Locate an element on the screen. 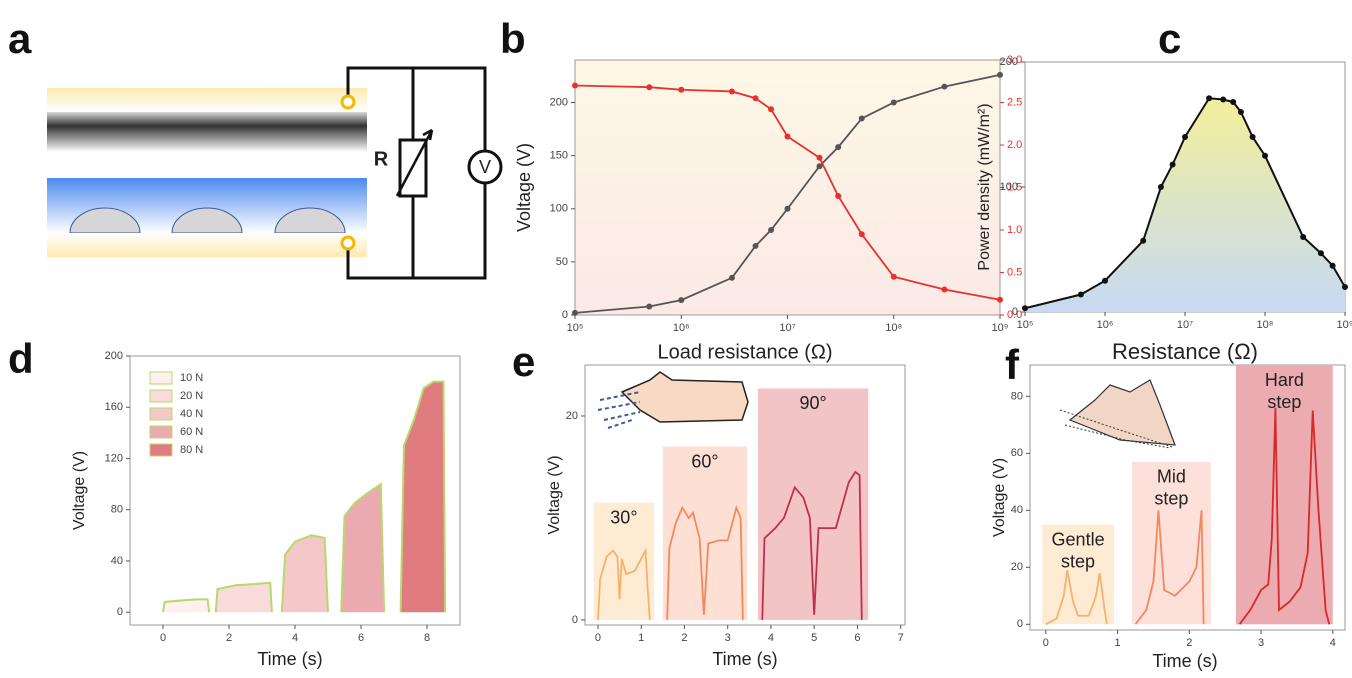 The image size is (1352, 678). shoe-bend is located at coordinates (1116, 429).